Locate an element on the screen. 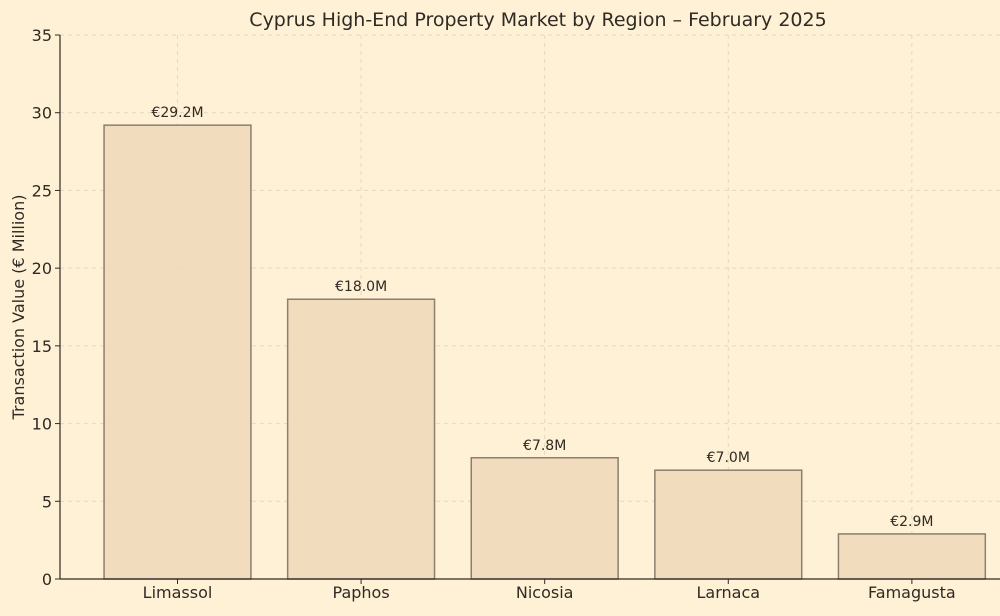 The width and height of the screenshot is (1000, 616). y-tick-label: 30 is located at coordinates (42, 113).